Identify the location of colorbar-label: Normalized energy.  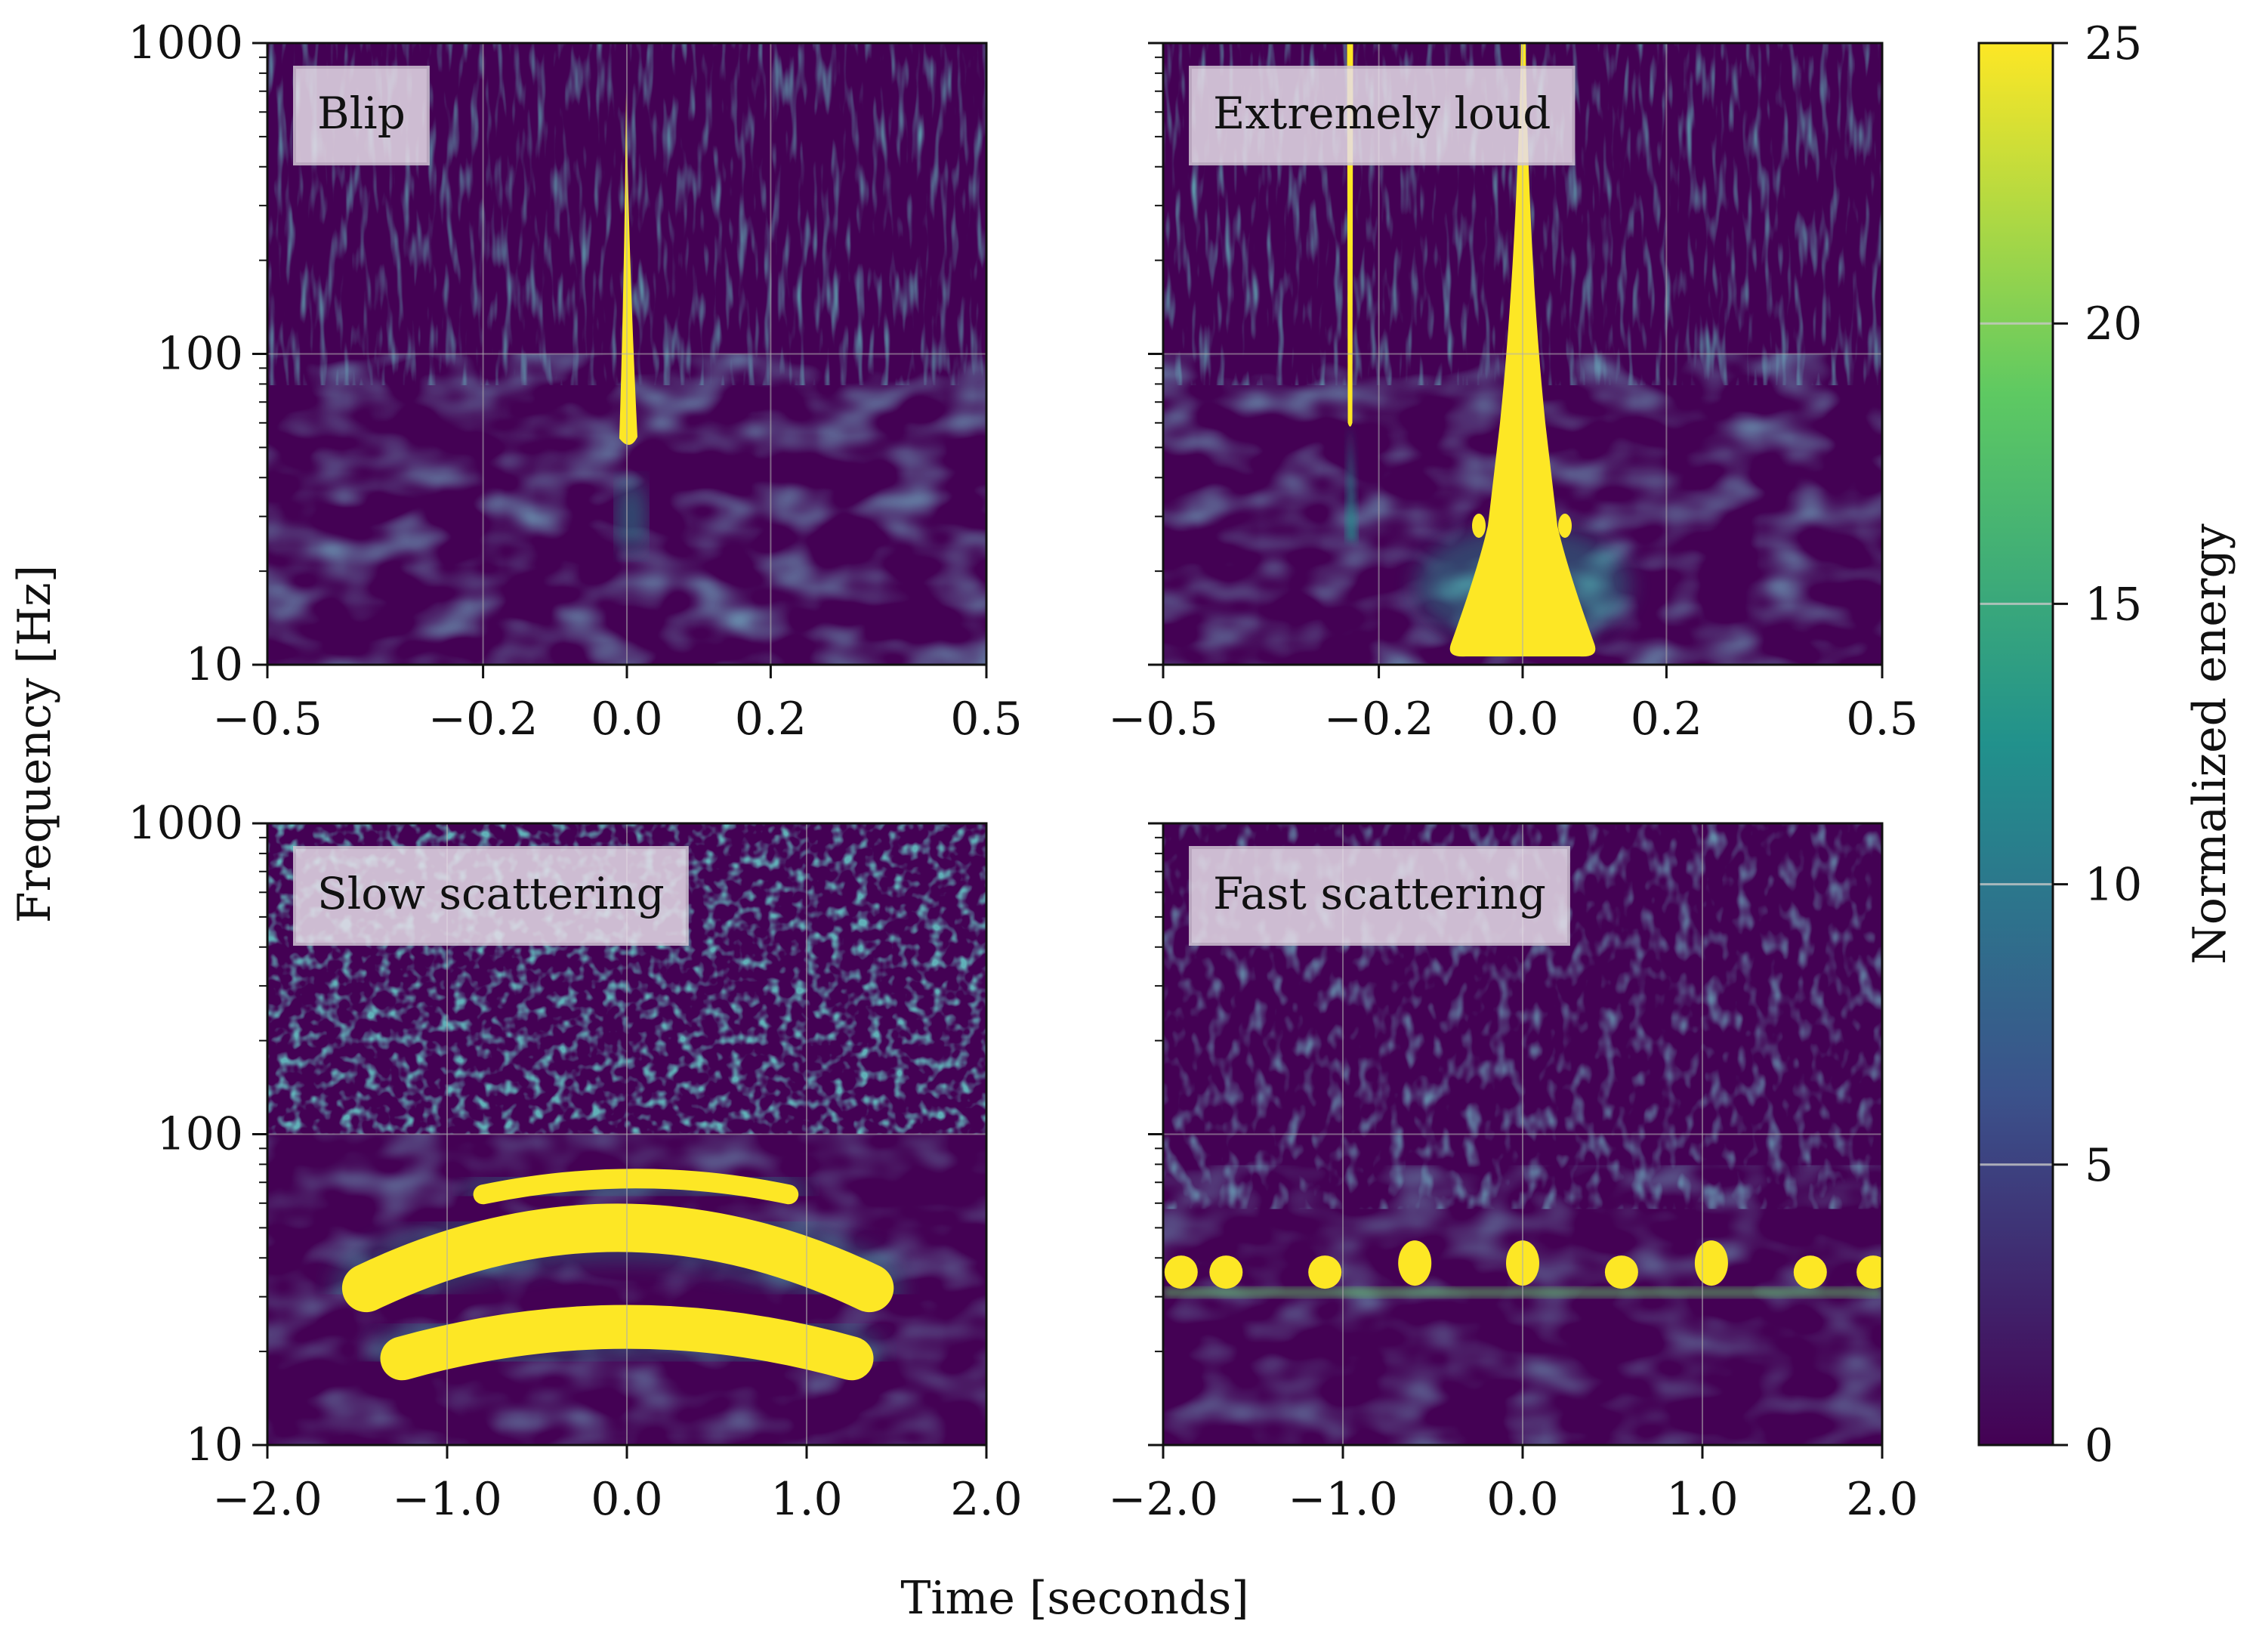
(2210, 744).